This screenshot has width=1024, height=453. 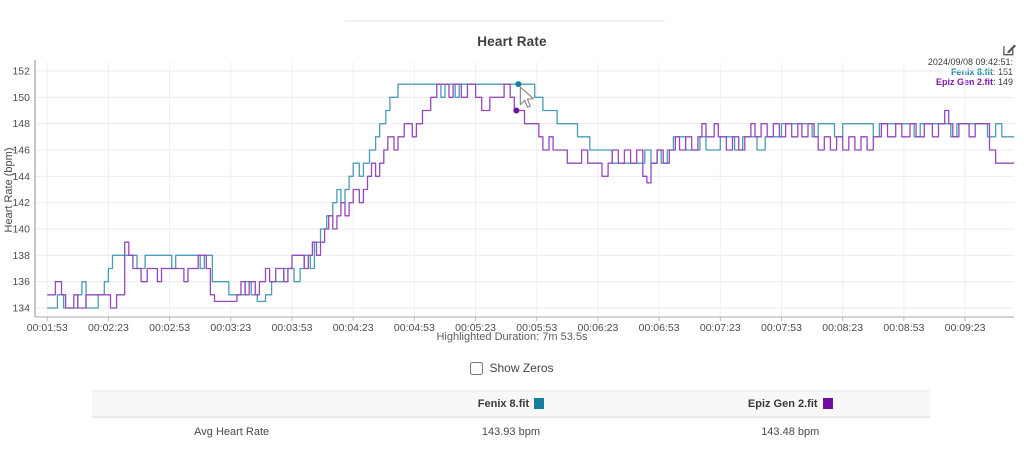 I want to click on x-tick-label: 00:02:53, so click(x=169, y=328).